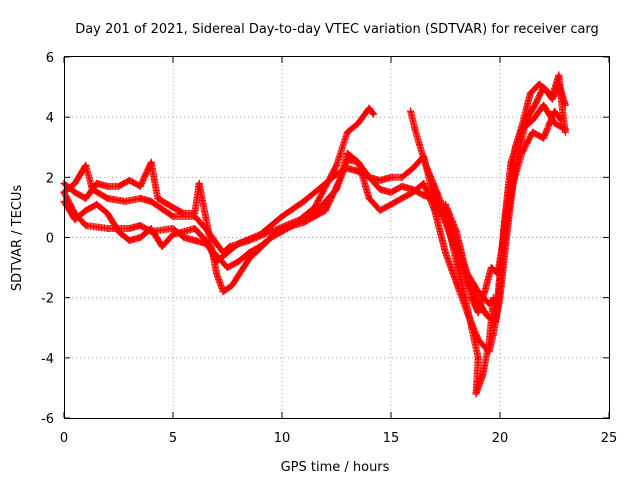 The image size is (640, 480). I want to click on y-tick-label: -6, so click(47, 419).